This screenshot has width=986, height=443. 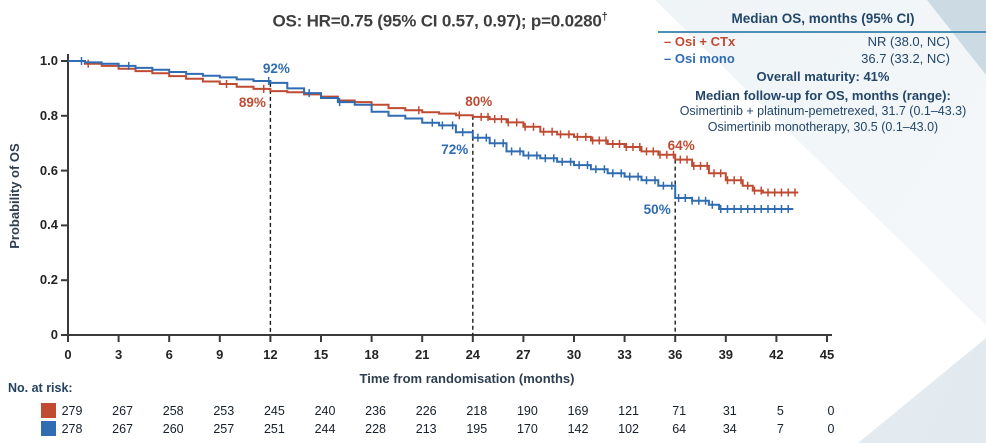 I want to click on risk-count: 245, so click(x=274, y=411).